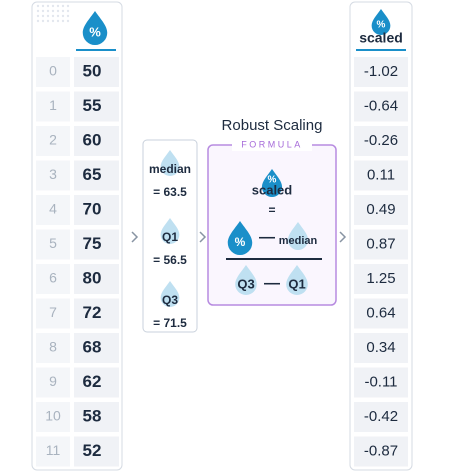  I want to click on formula-subtitle: FORMULA, so click(272, 144).